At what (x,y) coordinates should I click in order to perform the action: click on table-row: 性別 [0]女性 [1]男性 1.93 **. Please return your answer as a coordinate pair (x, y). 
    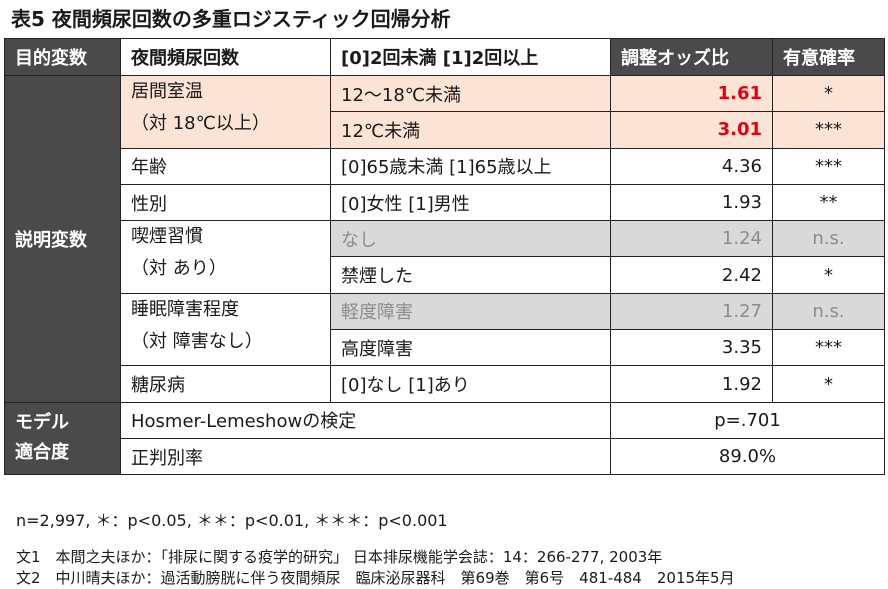
    Looking at the image, I should click on (445, 202).